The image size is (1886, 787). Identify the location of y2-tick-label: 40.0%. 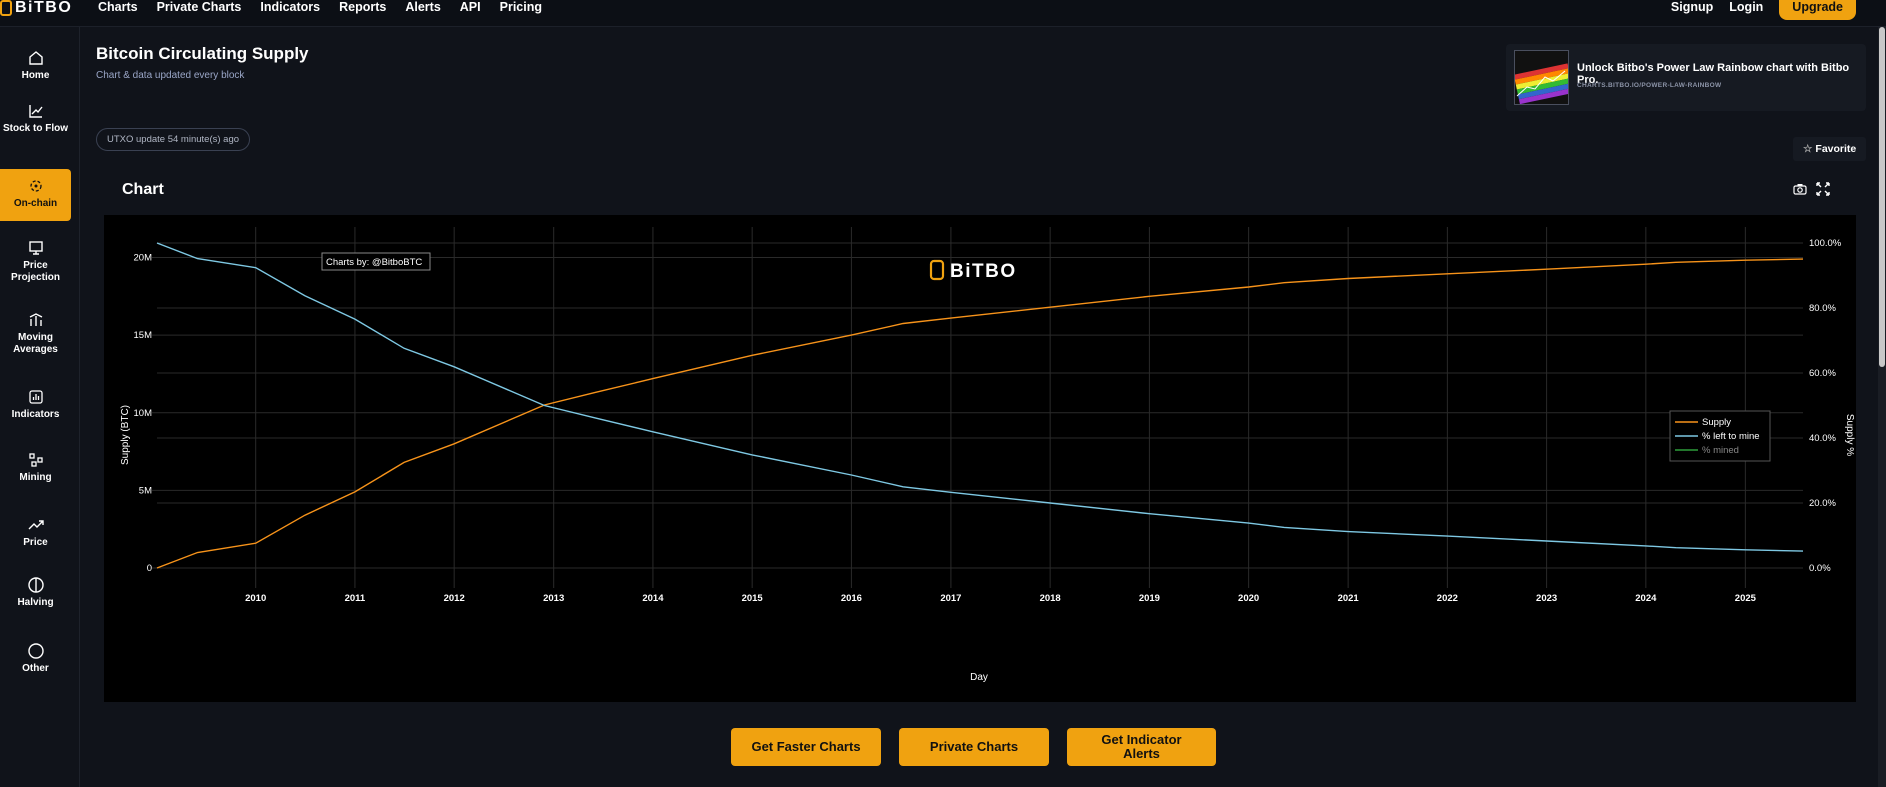
(1822, 438).